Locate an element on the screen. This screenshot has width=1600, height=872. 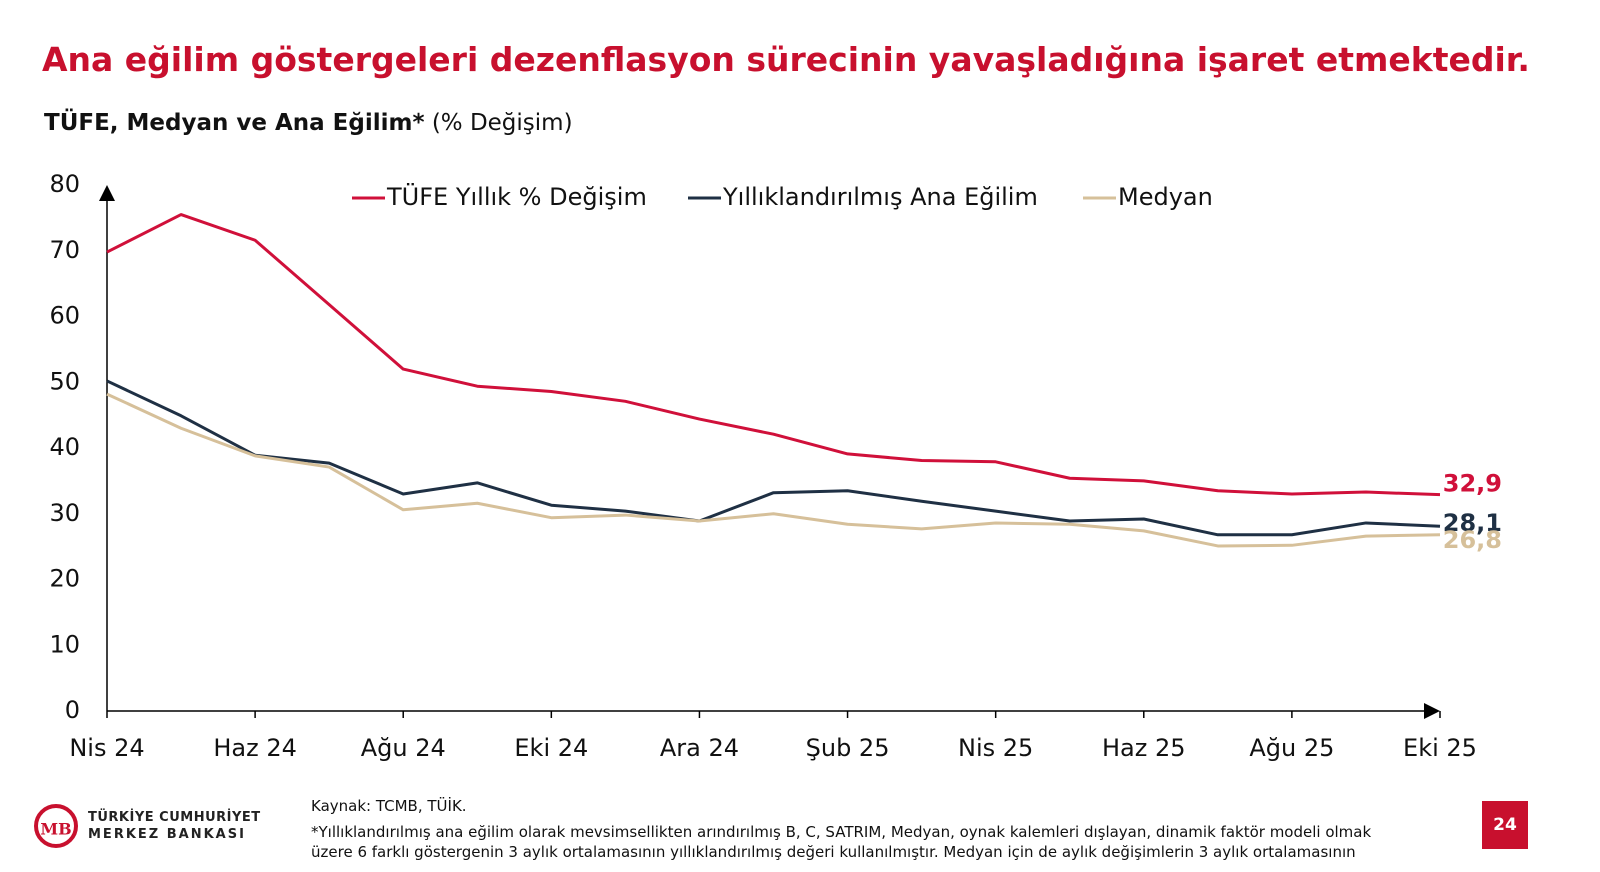
y-tick-label: 20 is located at coordinates (64, 579).